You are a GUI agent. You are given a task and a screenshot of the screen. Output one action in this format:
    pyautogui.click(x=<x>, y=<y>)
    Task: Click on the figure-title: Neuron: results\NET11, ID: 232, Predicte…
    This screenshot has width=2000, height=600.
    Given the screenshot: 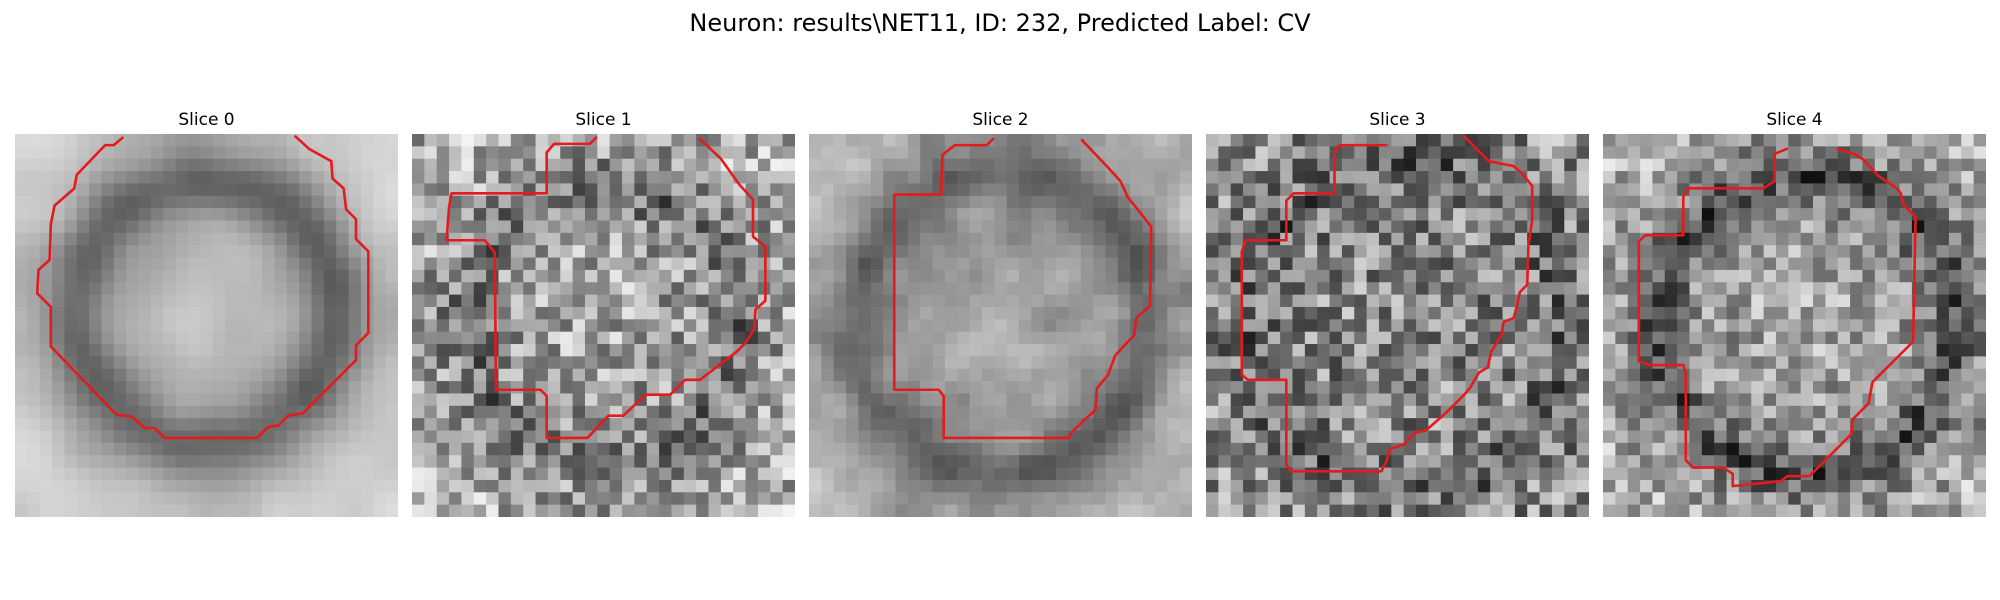 What is the action you would take?
    pyautogui.click(x=1000, y=23)
    